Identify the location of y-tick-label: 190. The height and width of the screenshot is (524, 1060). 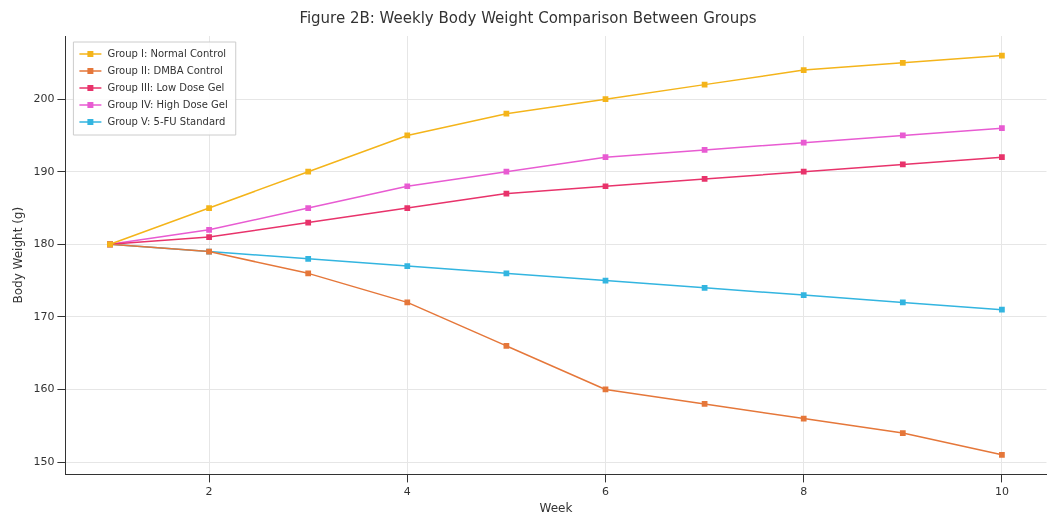
(44, 171).